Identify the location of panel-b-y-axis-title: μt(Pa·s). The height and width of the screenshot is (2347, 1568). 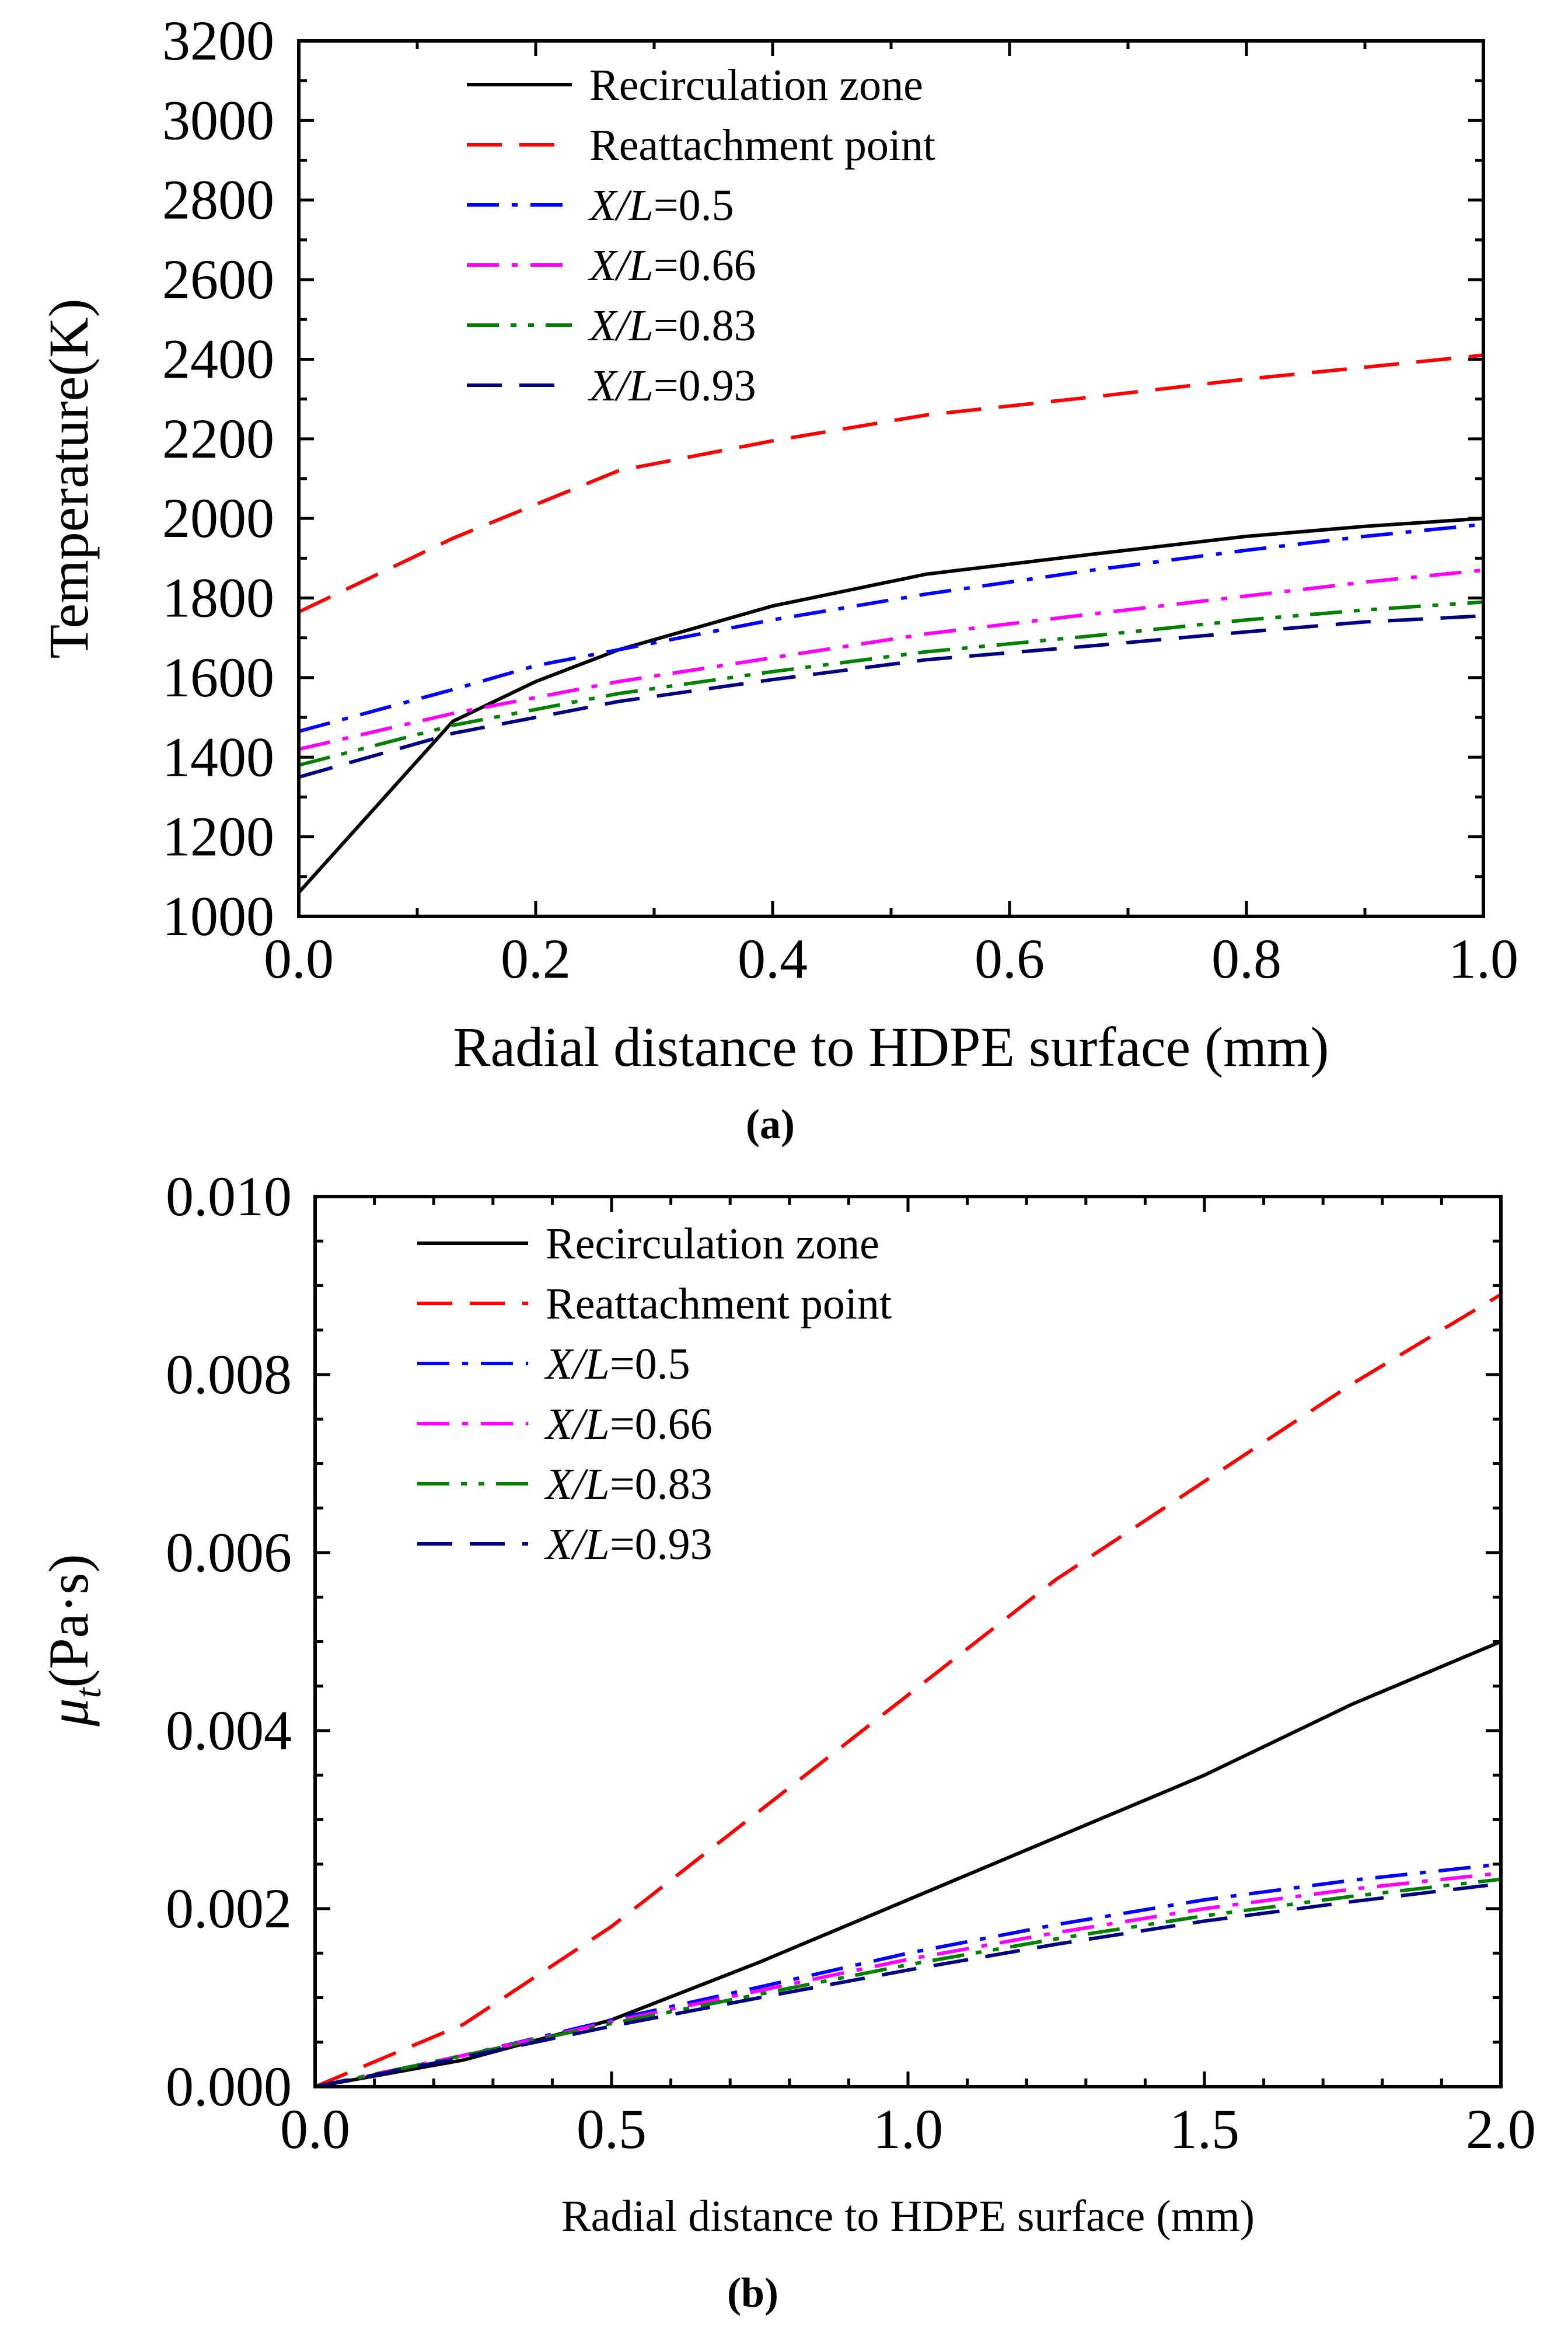
(73, 1640).